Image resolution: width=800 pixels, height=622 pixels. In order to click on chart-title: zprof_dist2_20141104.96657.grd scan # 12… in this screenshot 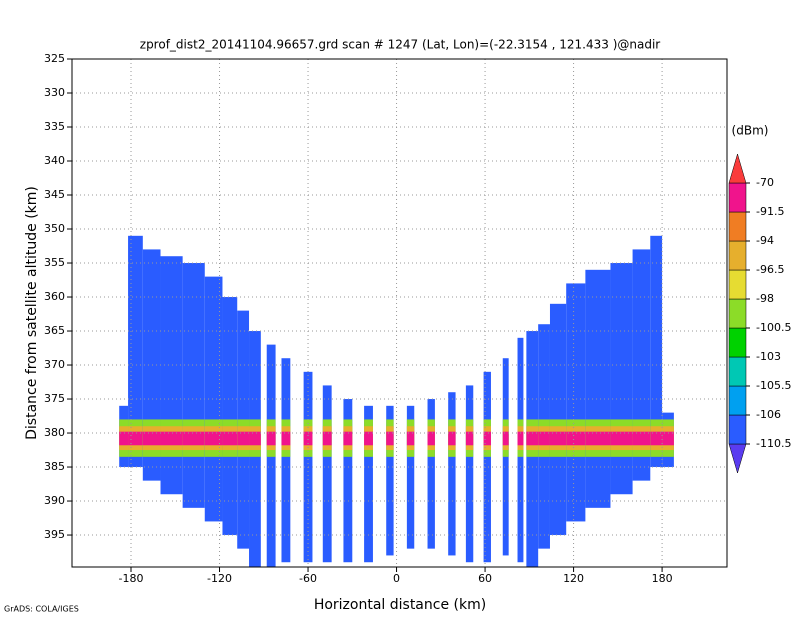, I will do `click(400, 45)`.